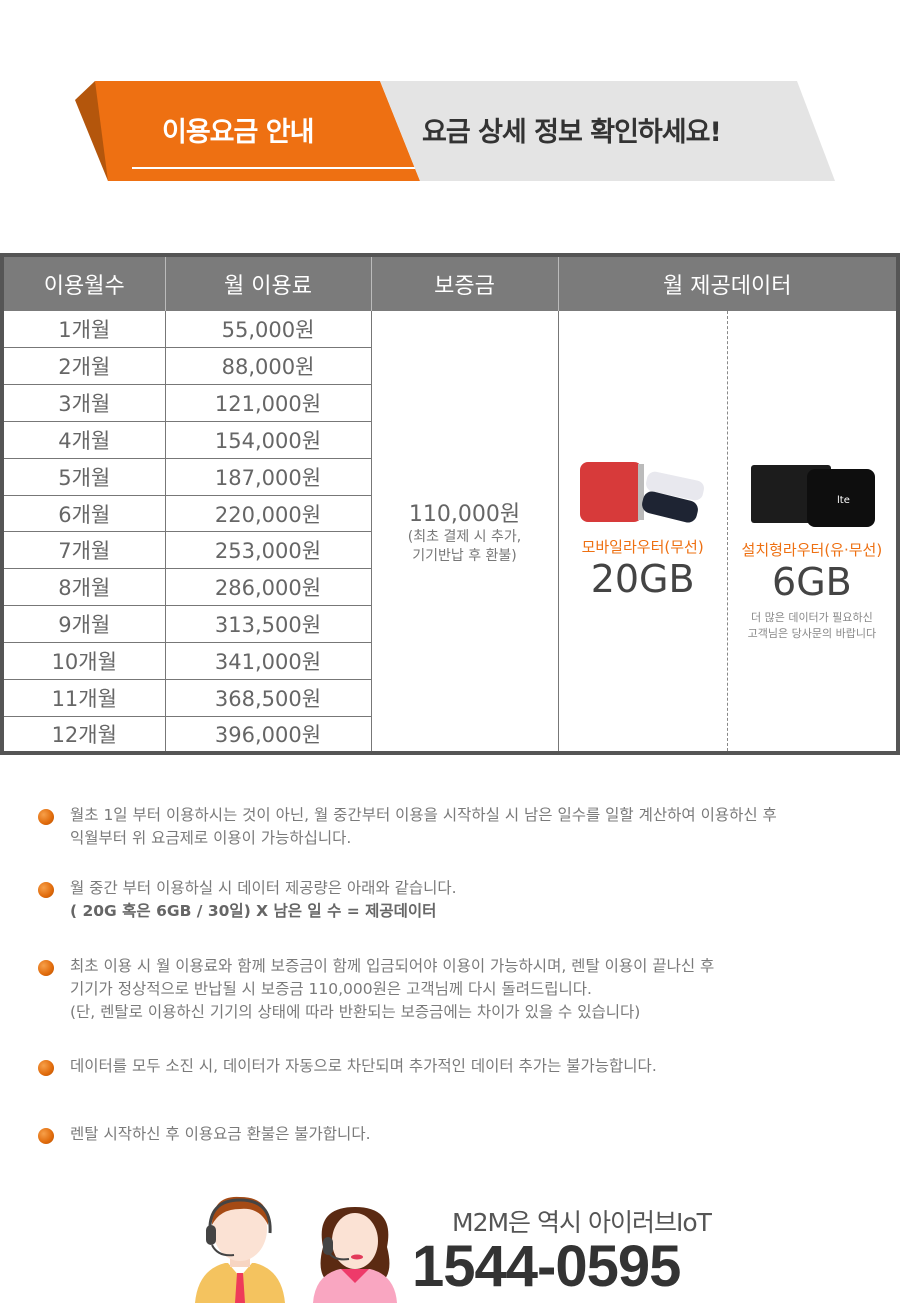 The width and height of the screenshot is (900, 1303). What do you see at coordinates (843, 500) in the screenshot?
I see `svg-text: lte` at bounding box center [843, 500].